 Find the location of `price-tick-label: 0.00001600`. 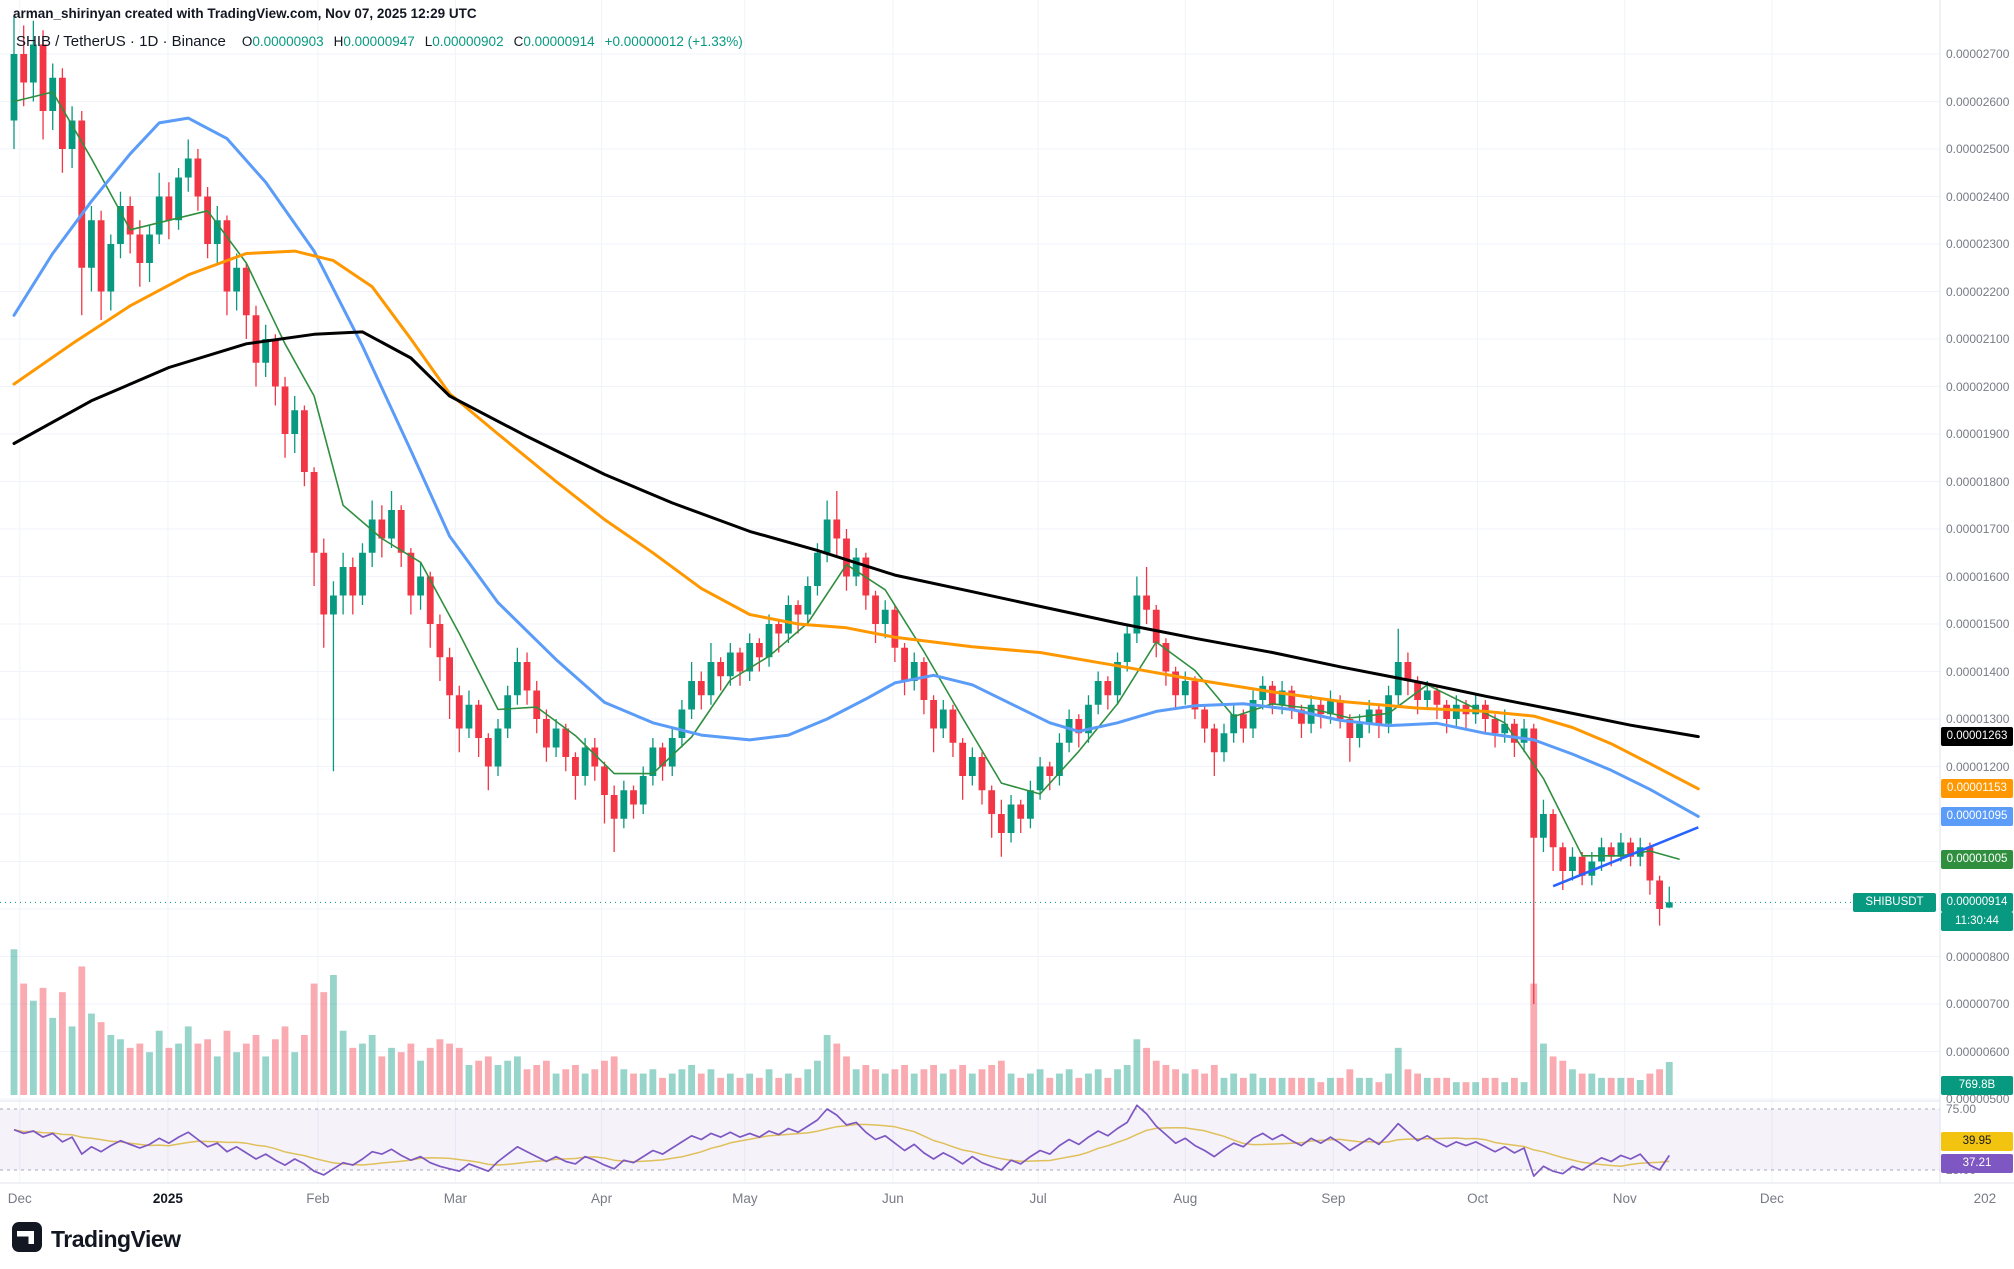

price-tick-label: 0.00001600 is located at coordinates (1978, 576).